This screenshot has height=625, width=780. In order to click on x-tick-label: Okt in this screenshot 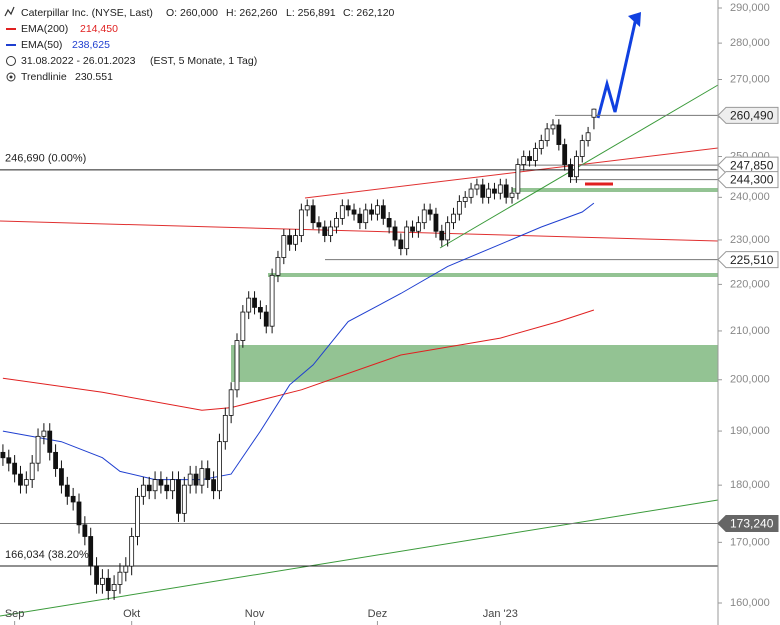, I will do `click(131, 614)`.